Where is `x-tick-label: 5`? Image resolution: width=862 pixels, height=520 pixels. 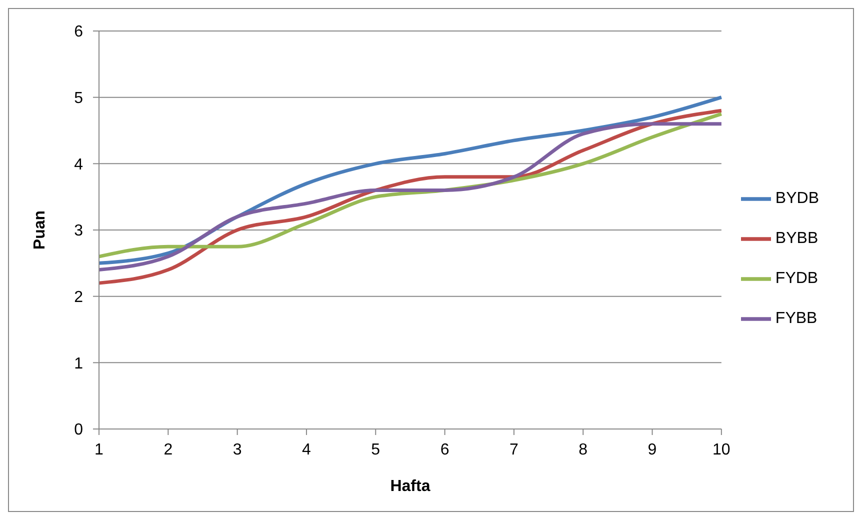 x-tick-label: 5 is located at coordinates (375, 449).